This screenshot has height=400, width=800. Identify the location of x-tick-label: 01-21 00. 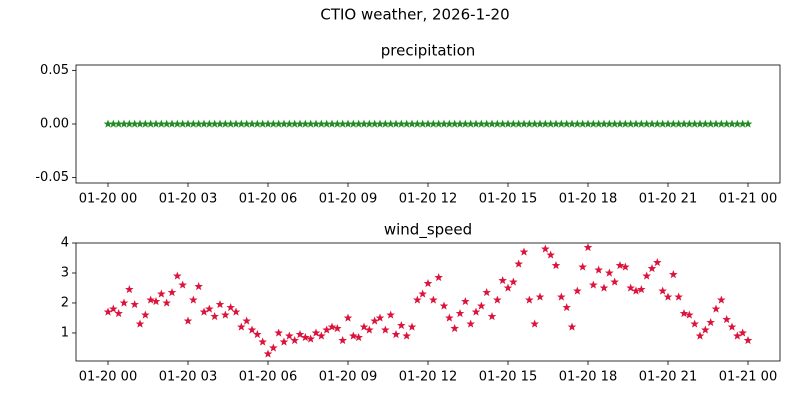
(748, 377).